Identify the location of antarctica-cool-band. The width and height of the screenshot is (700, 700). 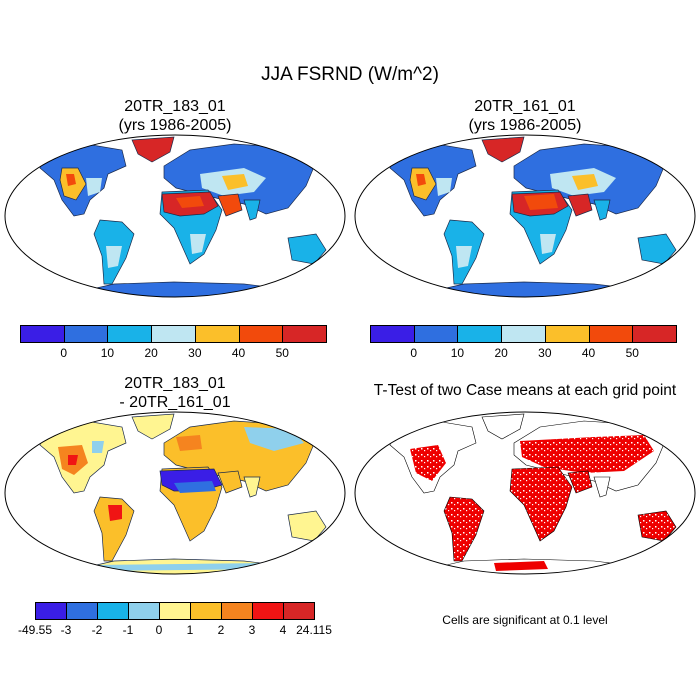
(181, 567).